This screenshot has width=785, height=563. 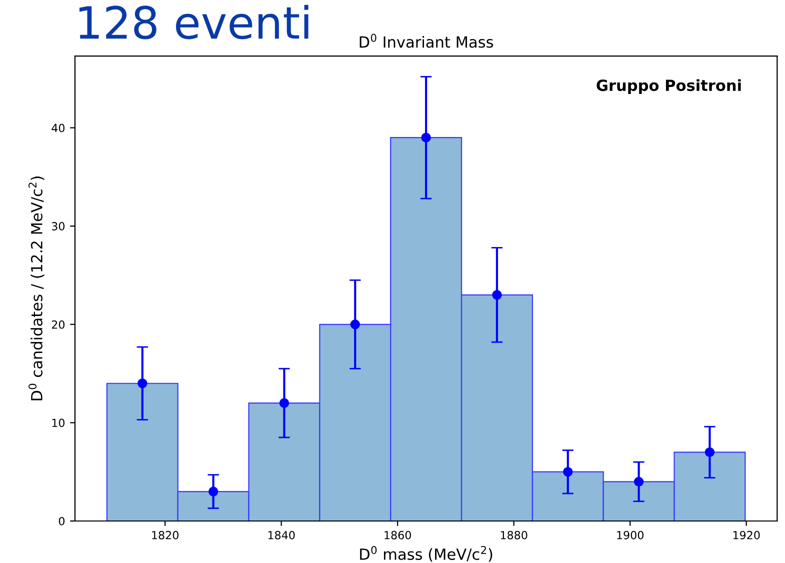 I want to click on y-tick-label: 40, so click(x=58, y=128).